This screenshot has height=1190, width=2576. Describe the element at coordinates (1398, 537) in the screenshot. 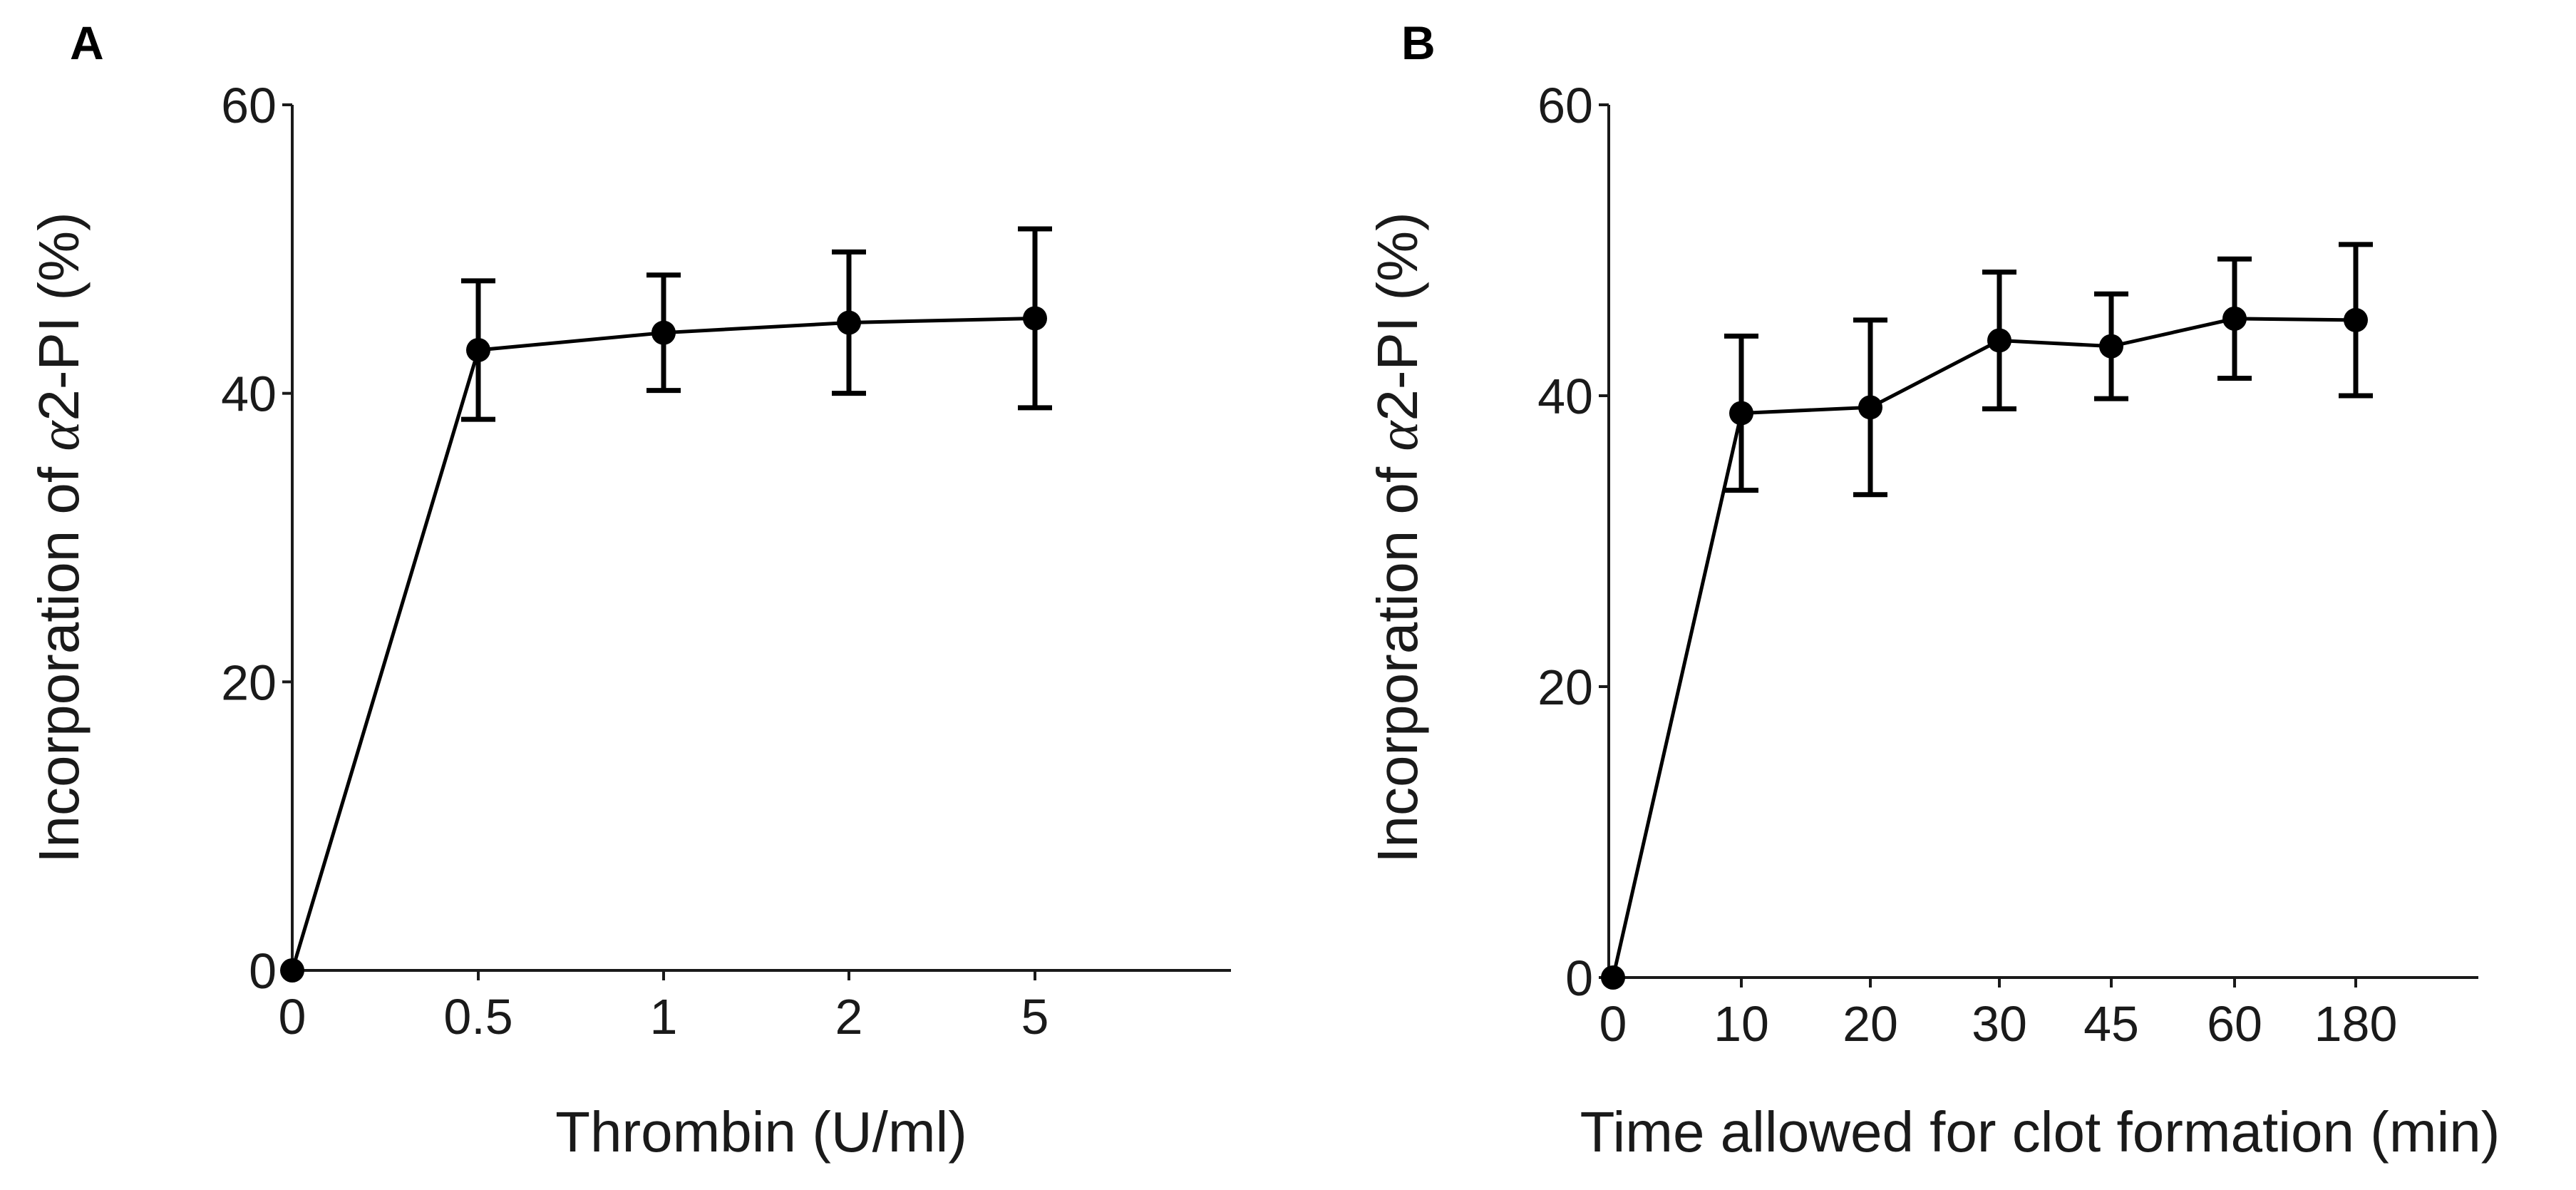

I see `panel-b-y-axis-title: Incorporation of α2-PI (%)` at that location.